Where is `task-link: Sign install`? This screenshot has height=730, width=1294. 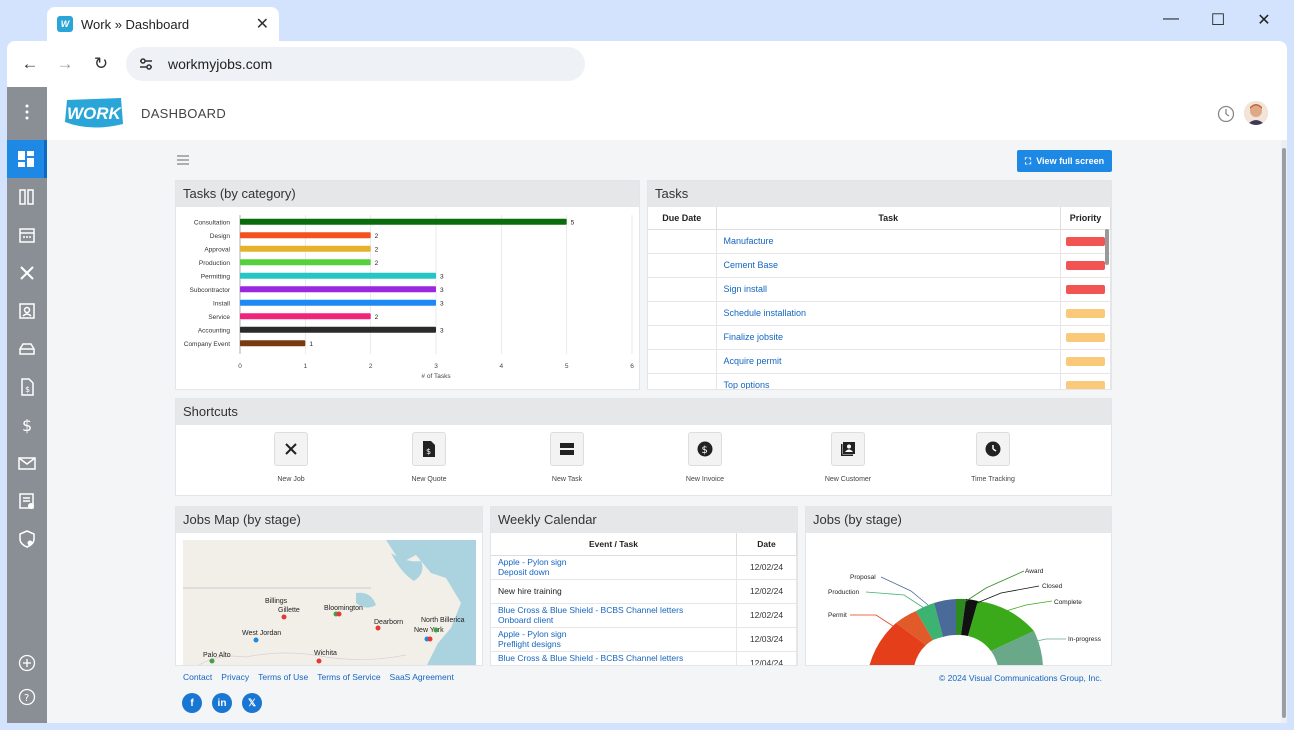
task-link: Sign install is located at coordinates (888, 289).